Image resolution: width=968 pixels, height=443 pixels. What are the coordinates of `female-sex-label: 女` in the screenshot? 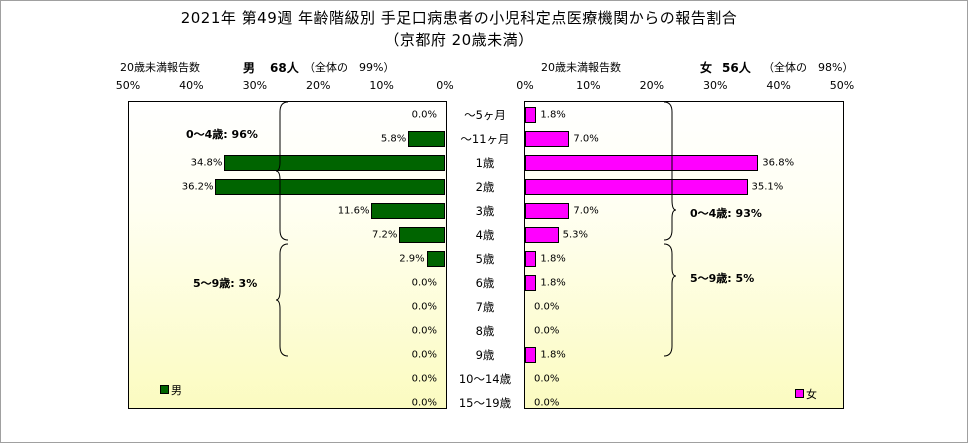 It's located at (706, 68).